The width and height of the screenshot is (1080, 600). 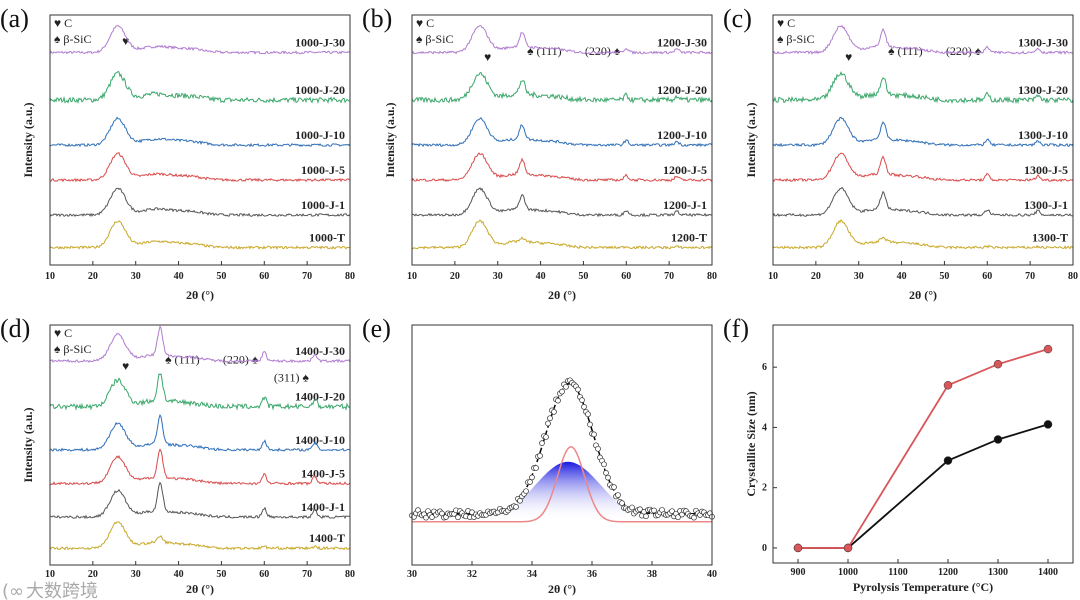 I want to click on series-label: 1000-J-30, so click(x=320, y=43).